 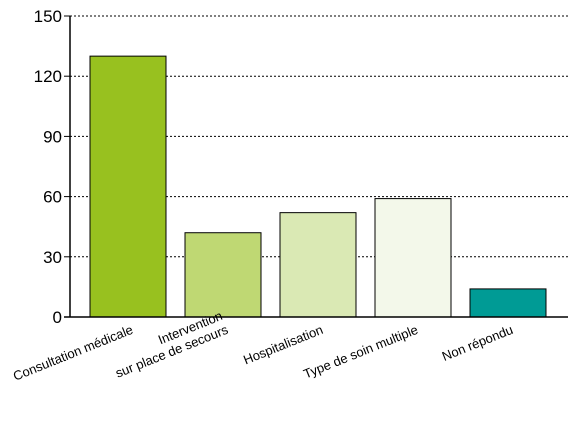 What do you see at coordinates (52, 197) in the screenshot?
I see `y-tick-label: 60` at bounding box center [52, 197].